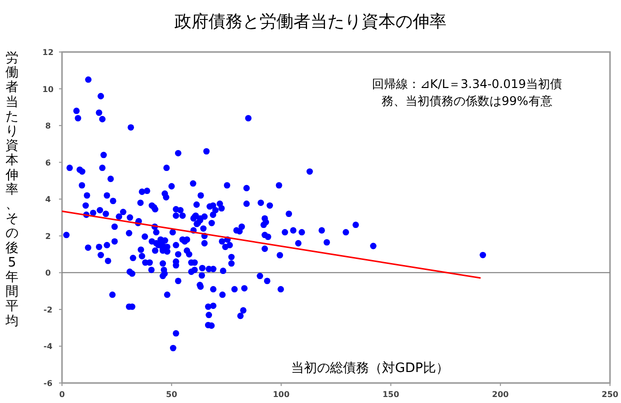 Image resolution: width=621 pixels, height=403 pixels. What do you see at coordinates (12, 190) in the screenshot?
I see `text: 労働者当たり資本伸率、その後5年間平均` at bounding box center [12, 190].